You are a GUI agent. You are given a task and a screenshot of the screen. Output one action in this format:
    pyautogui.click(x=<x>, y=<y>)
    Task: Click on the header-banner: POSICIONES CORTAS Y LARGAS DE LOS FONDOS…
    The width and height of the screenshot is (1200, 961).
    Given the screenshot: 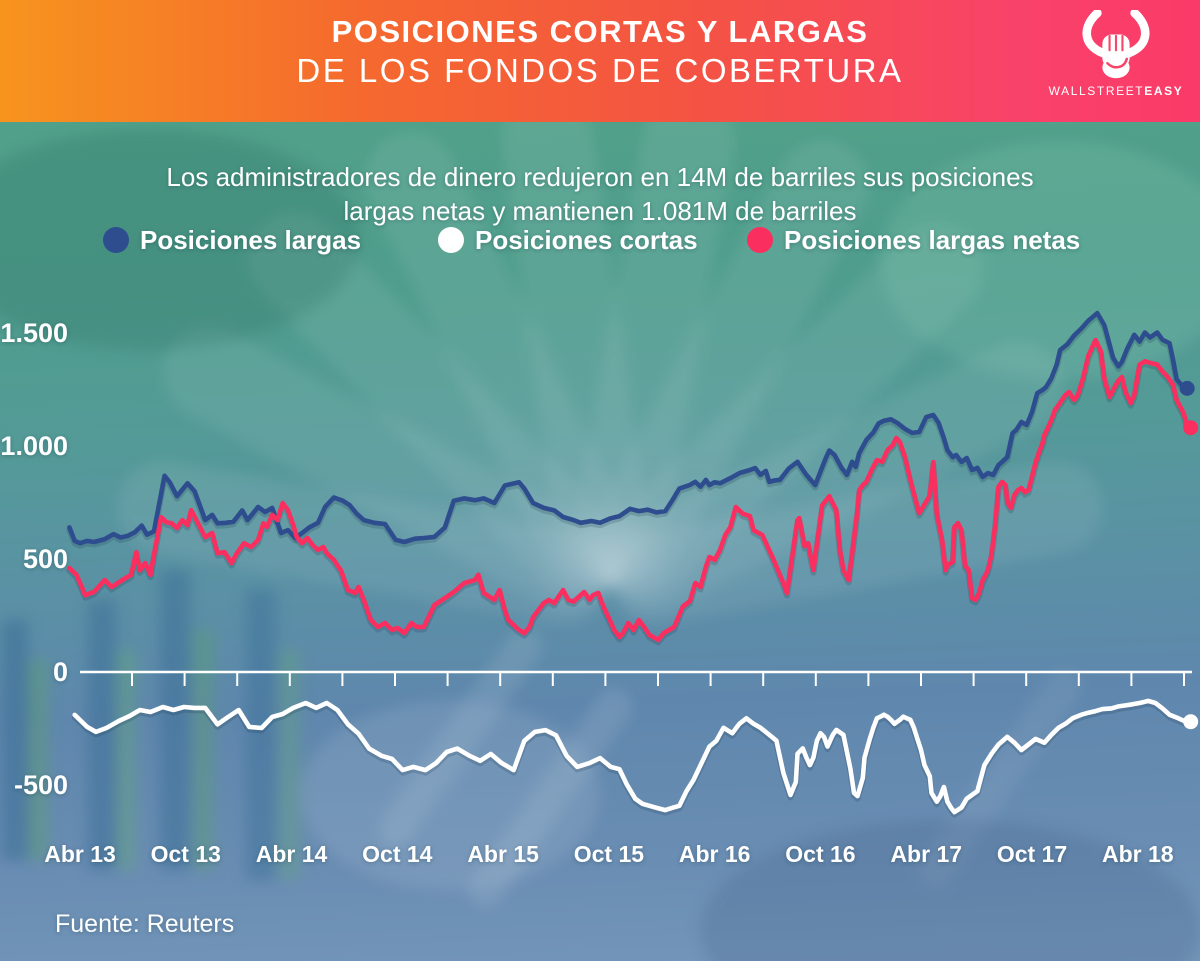 What is the action you would take?
    pyautogui.click(x=600, y=61)
    